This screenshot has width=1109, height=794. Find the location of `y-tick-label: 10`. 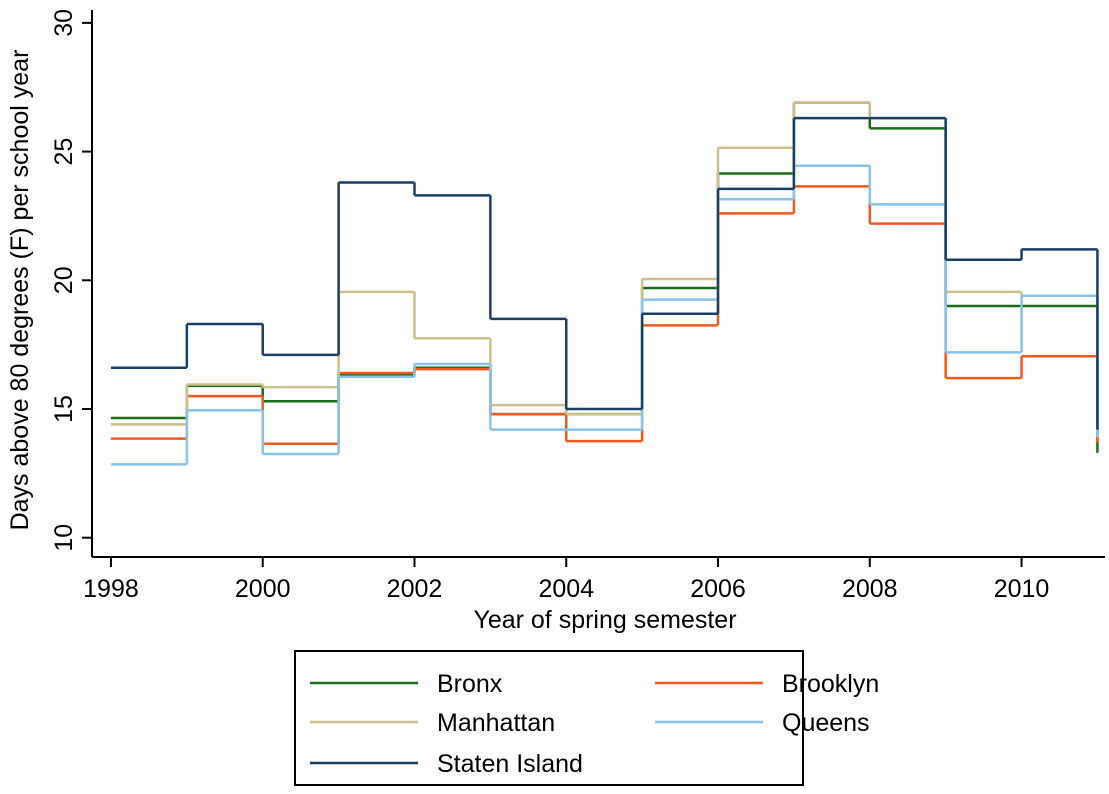

y-tick-label: 10 is located at coordinates (64, 538).